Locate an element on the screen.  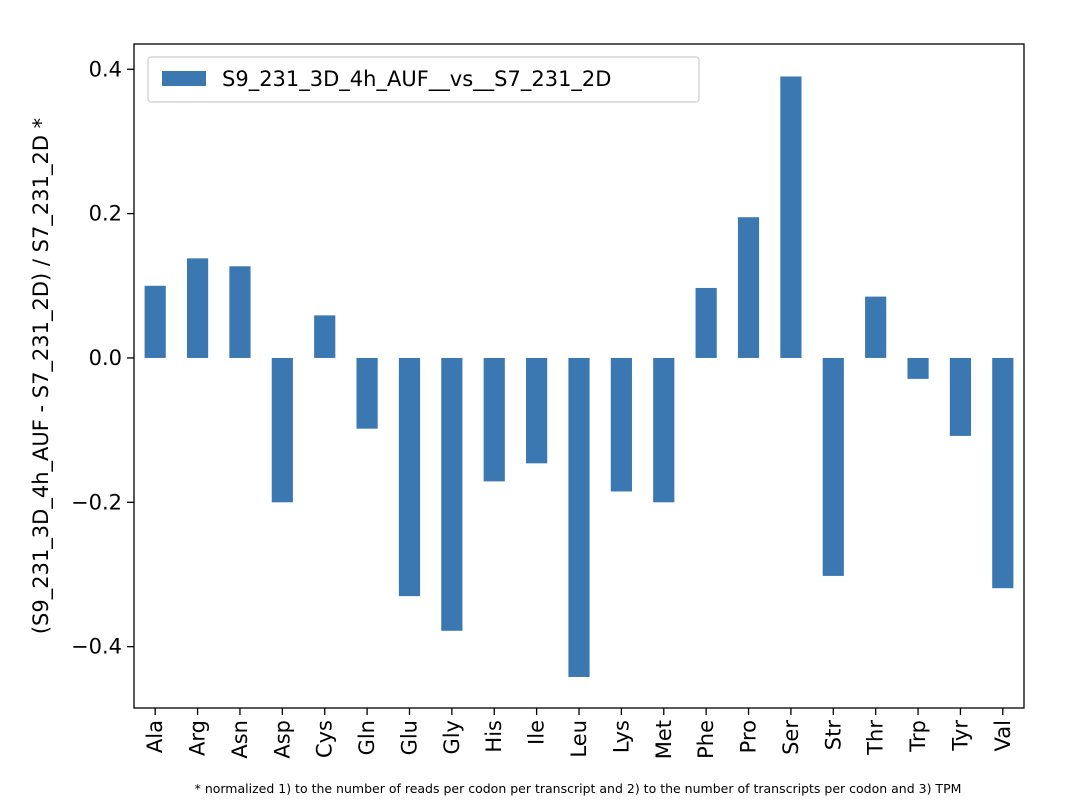
bar-thr is located at coordinates (876, 327).